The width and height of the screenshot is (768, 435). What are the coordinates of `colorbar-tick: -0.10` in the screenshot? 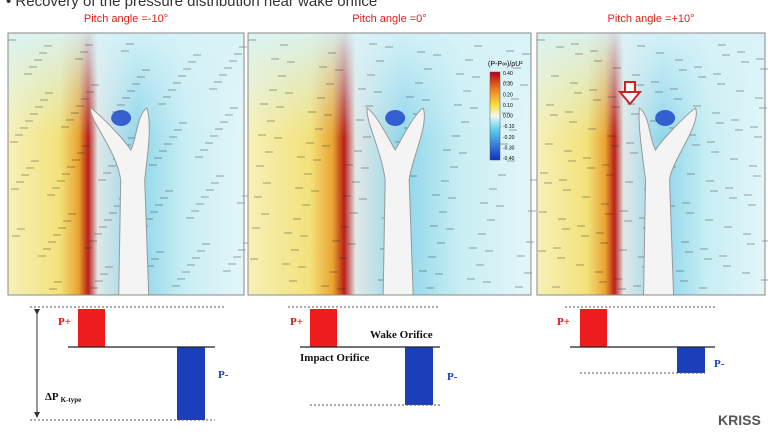 It's located at (509, 127).